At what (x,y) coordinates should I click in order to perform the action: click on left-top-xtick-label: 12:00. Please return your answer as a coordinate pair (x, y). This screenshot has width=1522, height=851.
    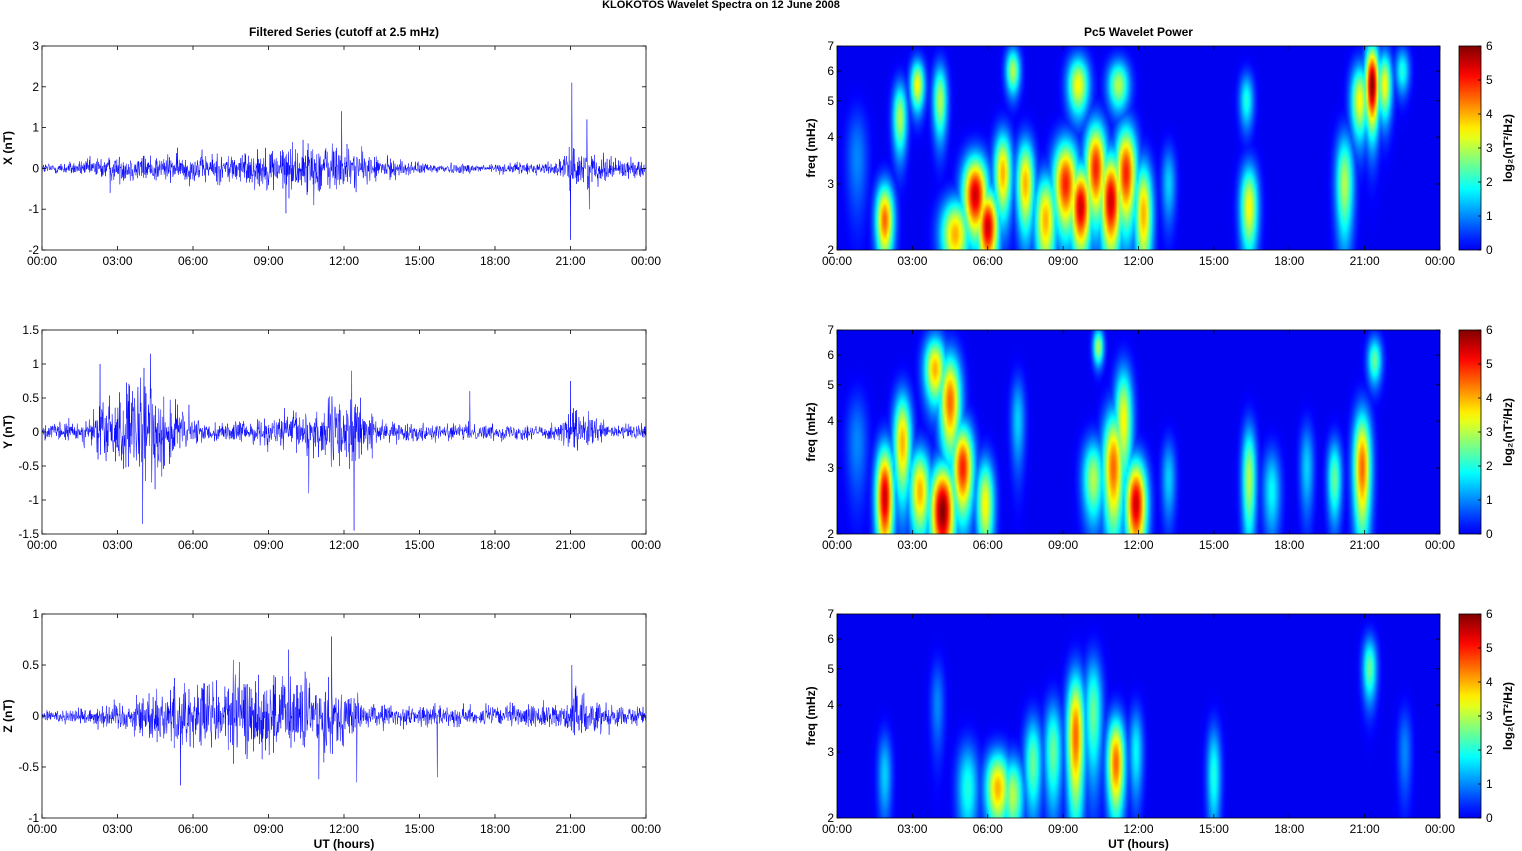
    Looking at the image, I should click on (344, 261).